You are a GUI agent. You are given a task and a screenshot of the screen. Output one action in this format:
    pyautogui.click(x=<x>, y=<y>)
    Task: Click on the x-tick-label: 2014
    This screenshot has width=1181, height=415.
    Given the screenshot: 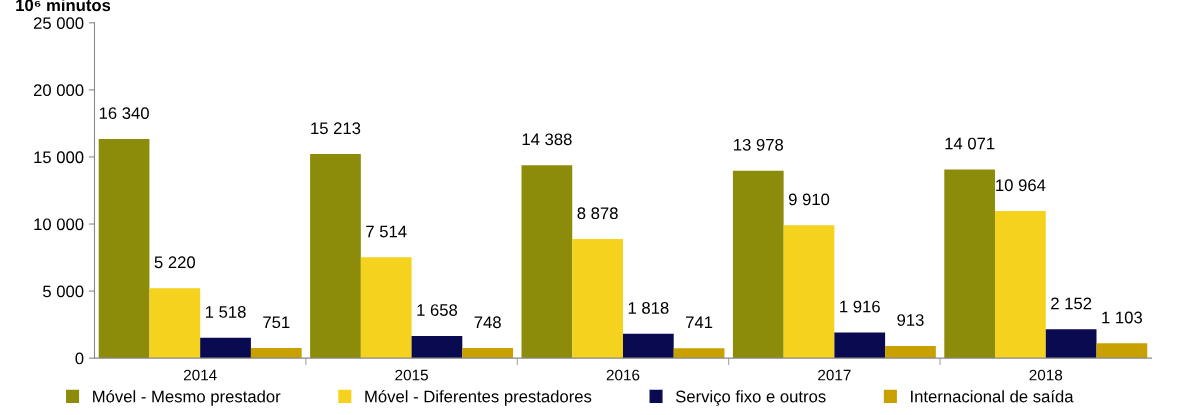 What is the action you would take?
    pyautogui.click(x=200, y=375)
    